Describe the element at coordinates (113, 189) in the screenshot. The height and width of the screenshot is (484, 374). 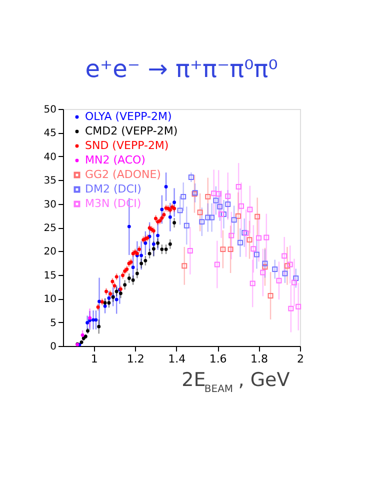
I see `legend-label: DM2 (DCI)` at that location.